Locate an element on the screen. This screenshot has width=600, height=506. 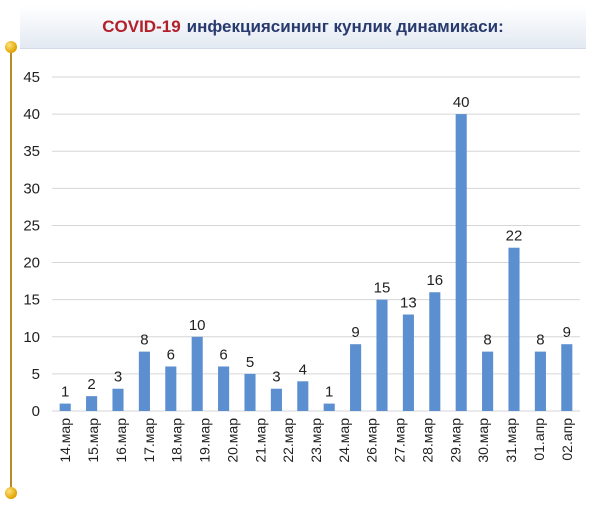
x-tick-label: 30.мар is located at coordinates (483, 440).